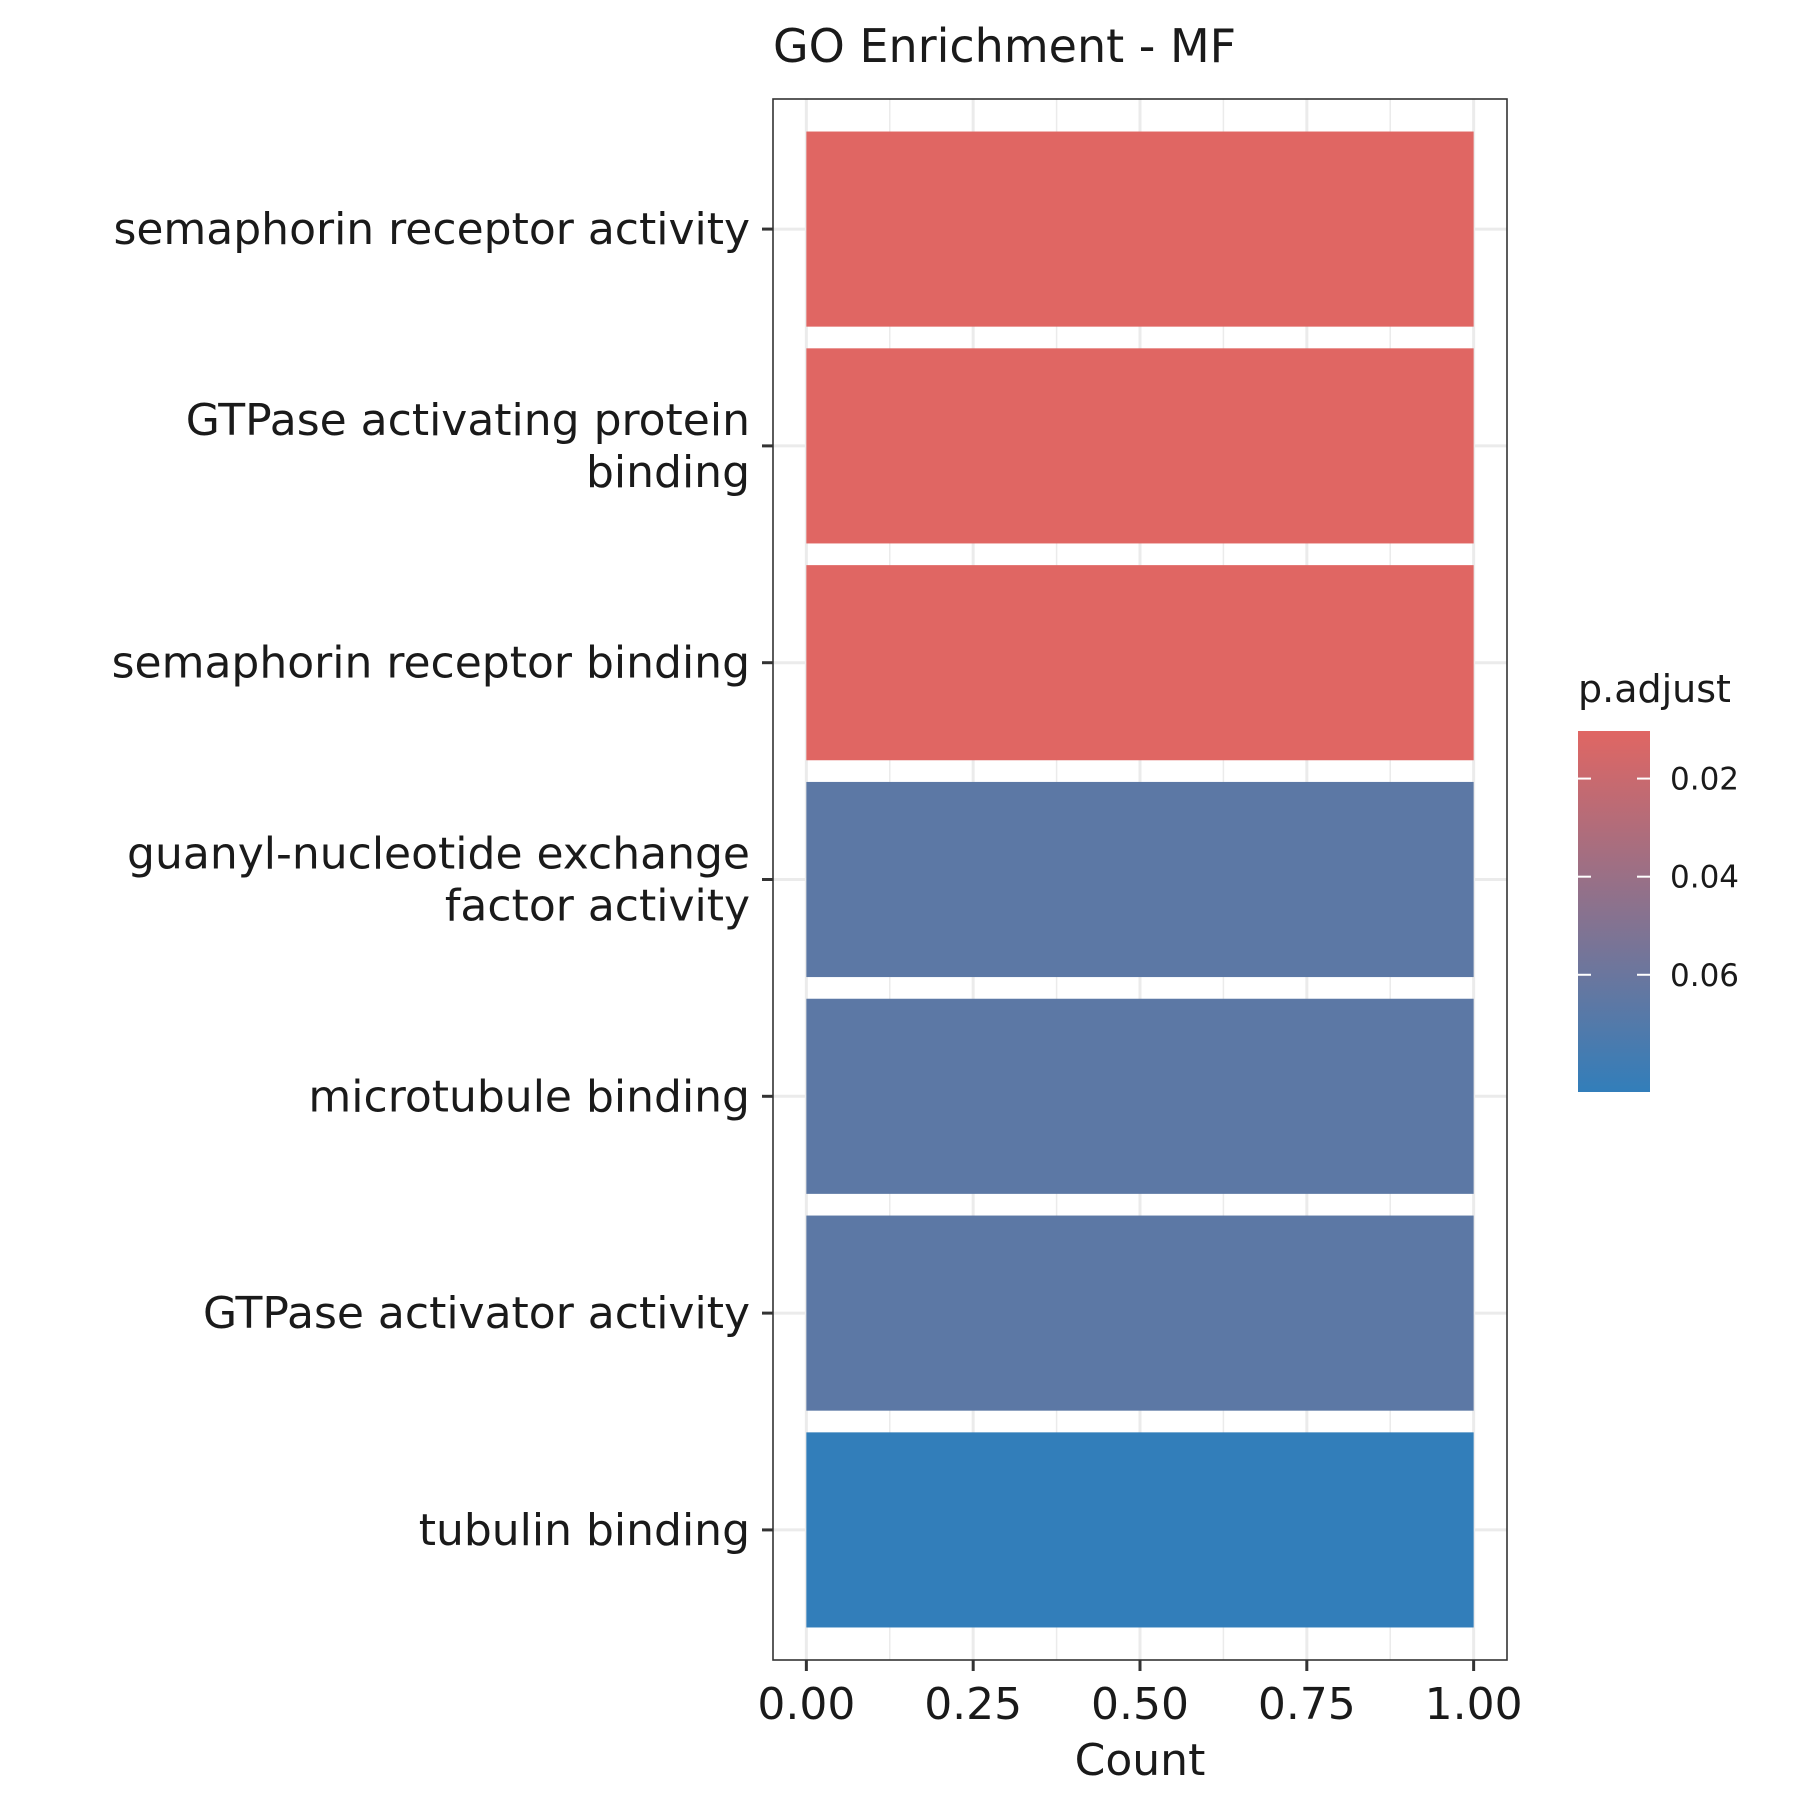  Describe the element at coordinates (597, 906) in the screenshot. I see `y-tick-label: factor activity` at that location.